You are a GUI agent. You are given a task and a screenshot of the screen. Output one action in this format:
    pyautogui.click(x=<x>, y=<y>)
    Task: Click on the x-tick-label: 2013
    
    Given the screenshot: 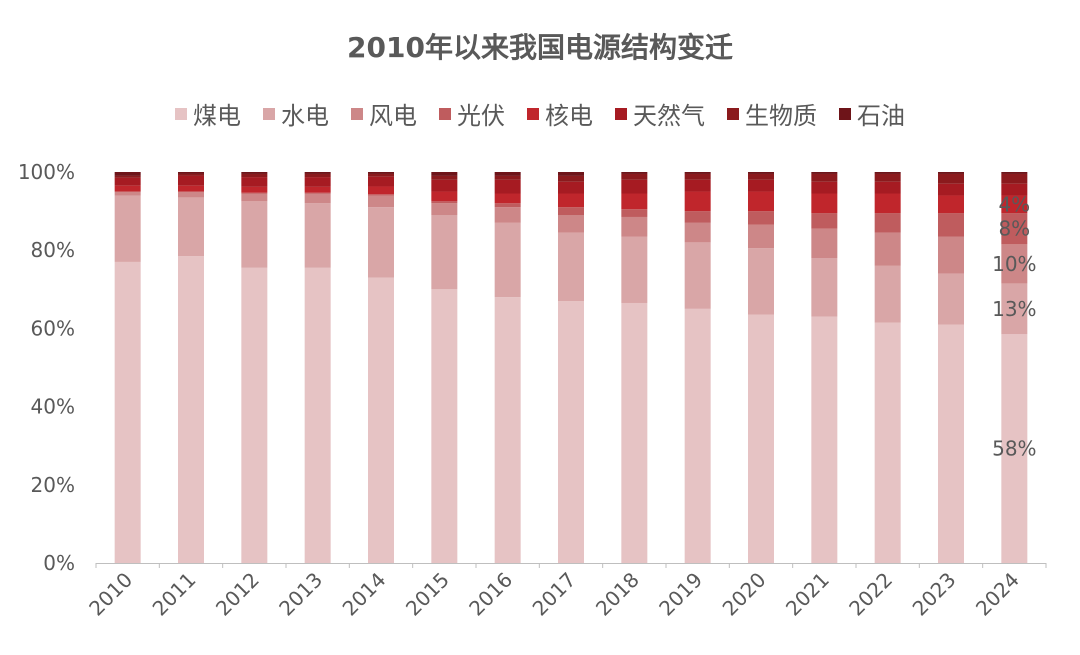 What is the action you would take?
    pyautogui.click(x=300, y=594)
    